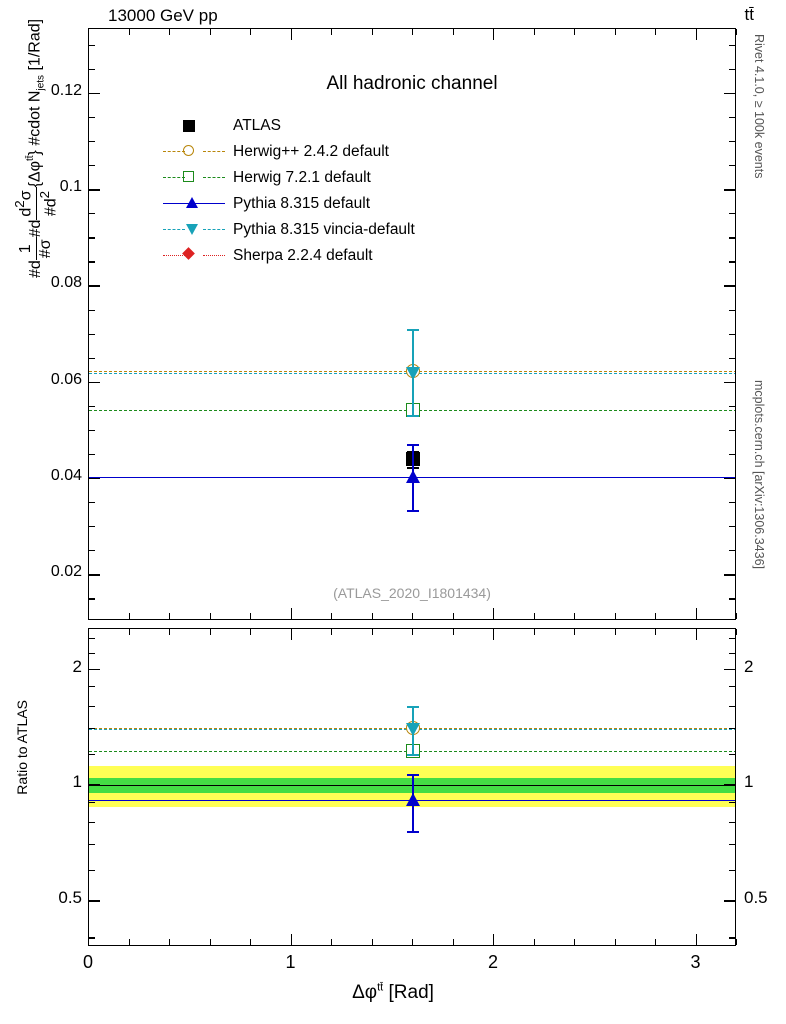  Describe the element at coordinates (412, 83) in the screenshot. I see `chart-title: All hadronic channel` at that location.